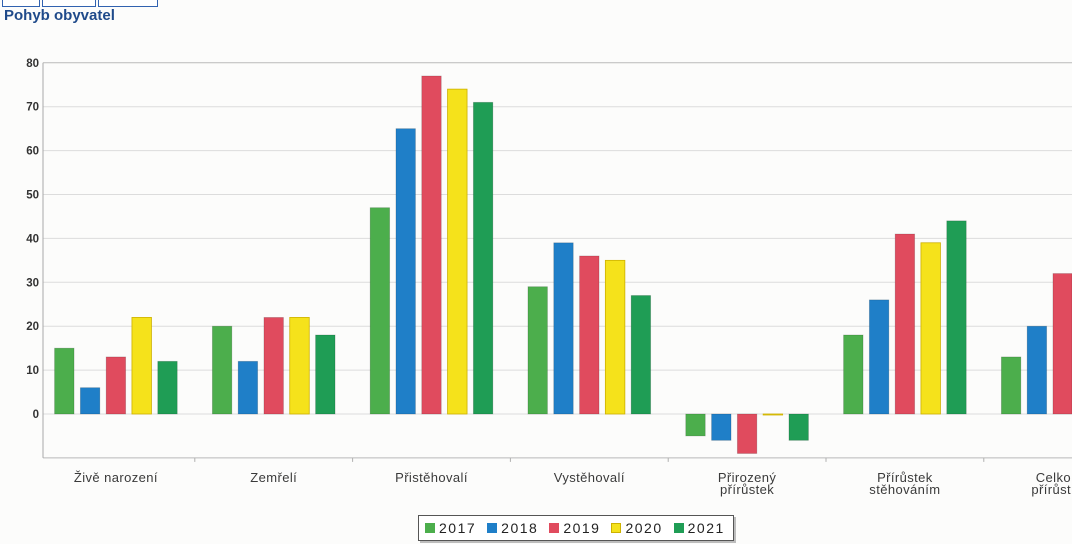 The width and height of the screenshot is (1072, 544). What do you see at coordinates (747, 477) in the screenshot?
I see `x-tick-label: Přirozený` at bounding box center [747, 477].